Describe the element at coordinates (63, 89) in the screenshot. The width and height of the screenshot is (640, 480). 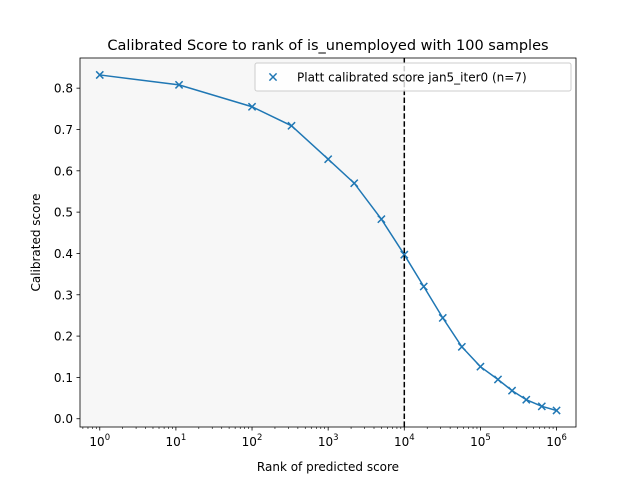
I see `y-tick-label: 0.8` at that location.